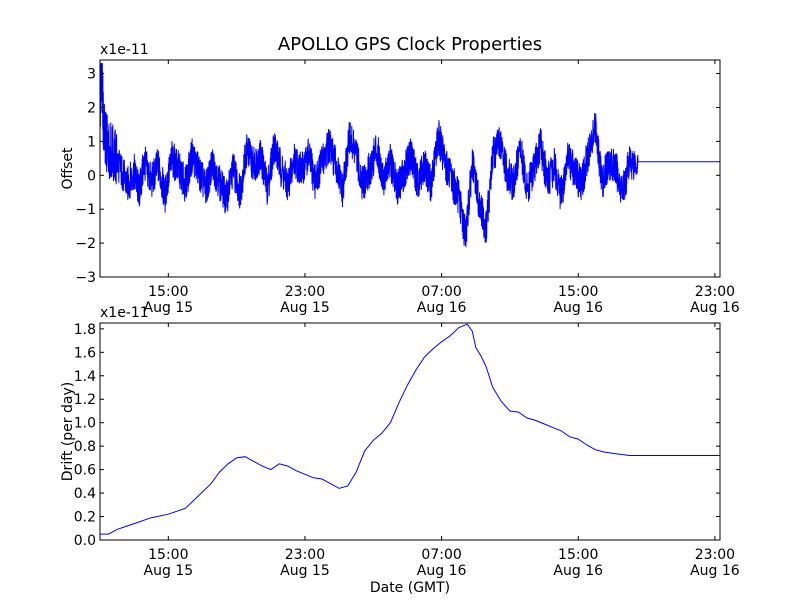 The height and width of the screenshot is (600, 800). I want to click on y-axis-label: Drift (per day), so click(68, 431).